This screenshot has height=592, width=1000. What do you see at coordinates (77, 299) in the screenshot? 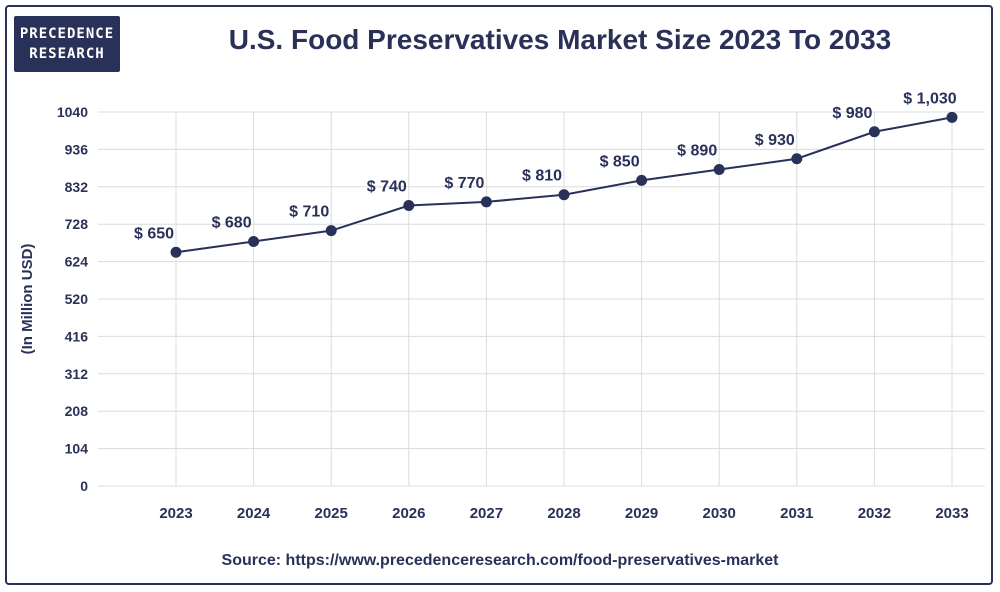
I see `y-tick-label: 520` at bounding box center [77, 299].